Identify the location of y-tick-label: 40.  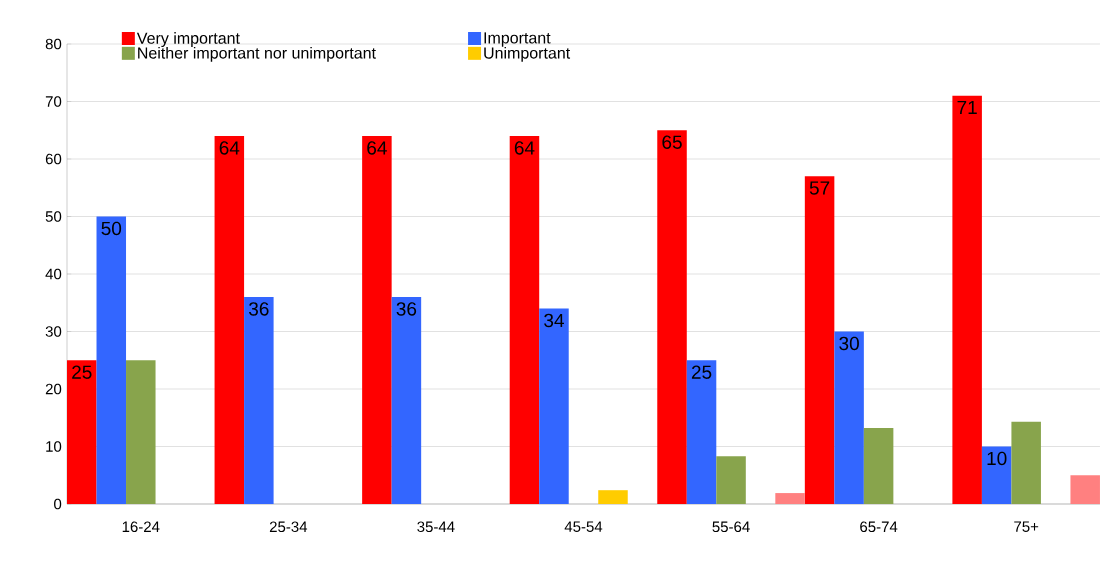
(53, 274).